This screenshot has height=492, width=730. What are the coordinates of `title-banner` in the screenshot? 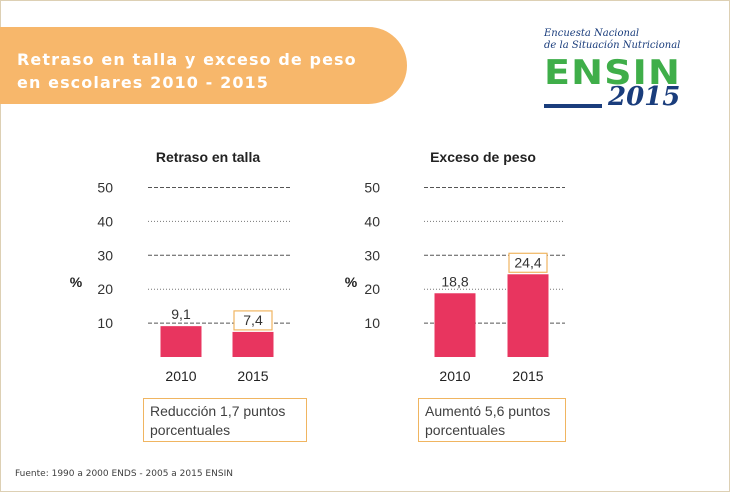 It's located at (203, 65).